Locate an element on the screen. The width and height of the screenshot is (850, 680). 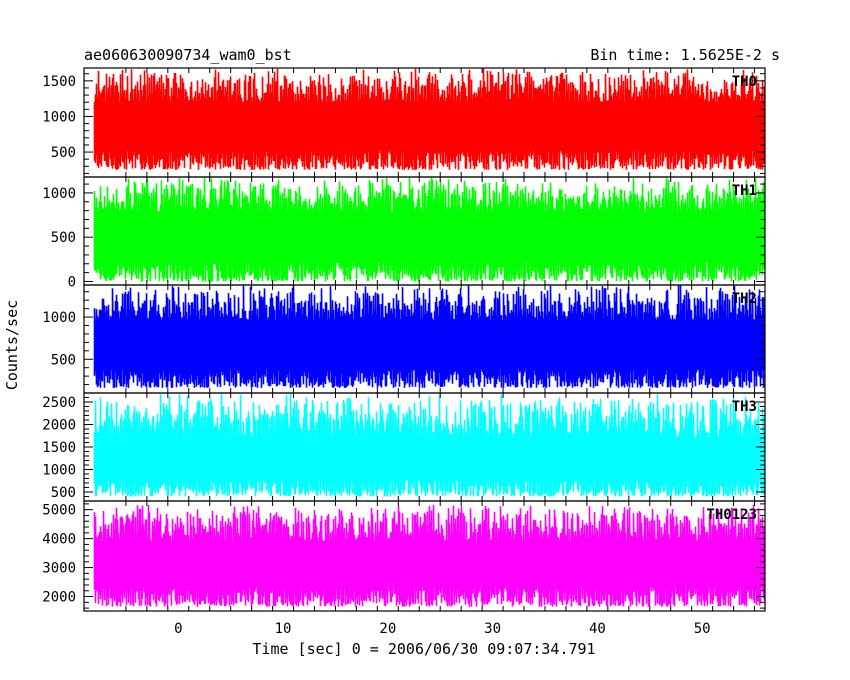
series-line-th2 is located at coordinates (429, 336).